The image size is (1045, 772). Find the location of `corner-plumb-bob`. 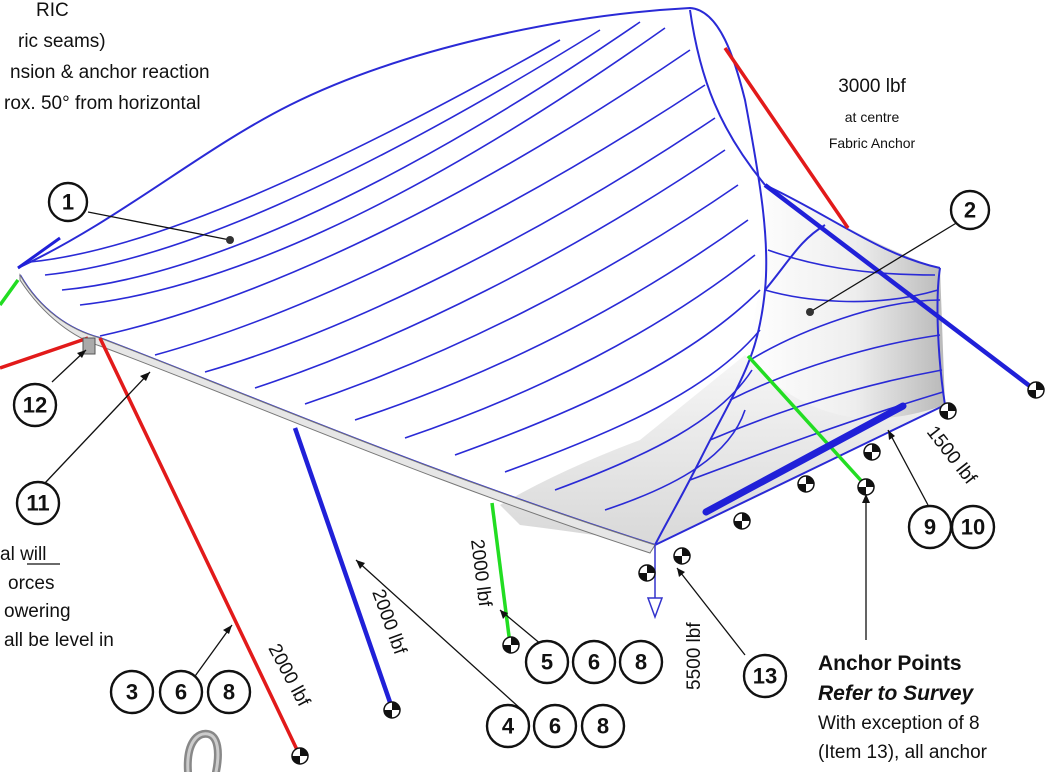

corner-plumb-bob is located at coordinates (655, 608).